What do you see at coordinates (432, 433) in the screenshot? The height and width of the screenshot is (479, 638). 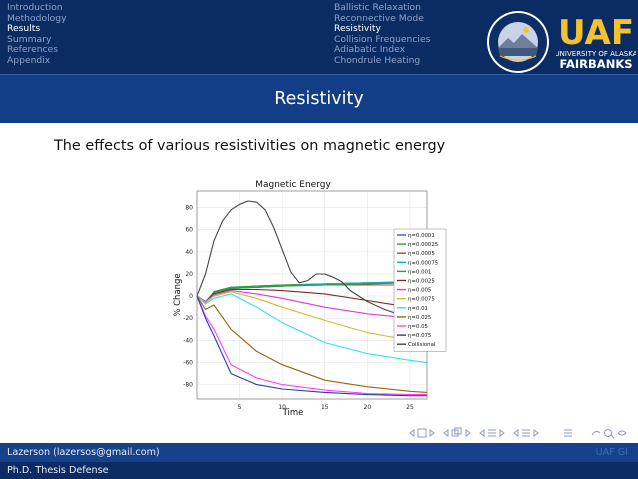 I see `frame-next-icon` at bounding box center [432, 433].